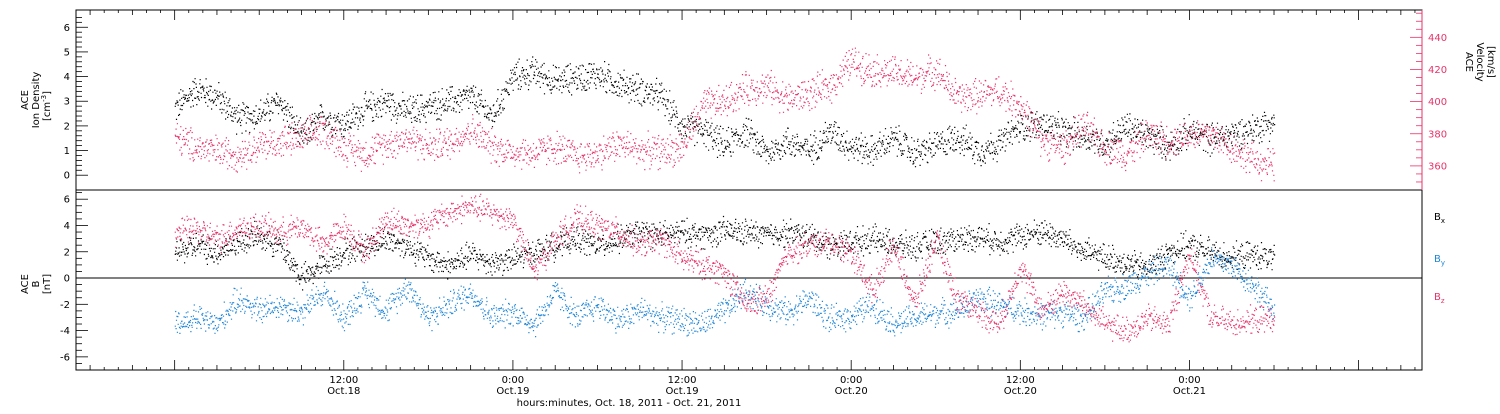 This screenshot has height=414, width=1500. I want to click on y-right-tick-label: 360, so click(1437, 166).